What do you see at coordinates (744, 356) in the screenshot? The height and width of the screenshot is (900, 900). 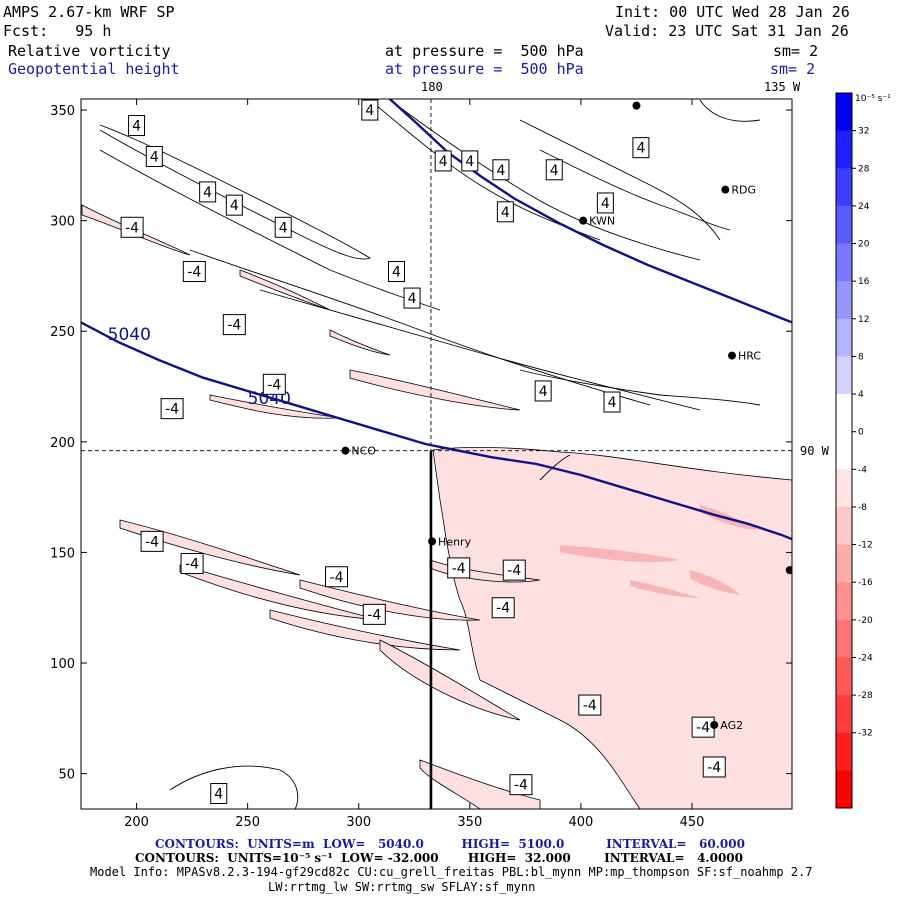 I see `station-marker: HRC` at bounding box center [744, 356].